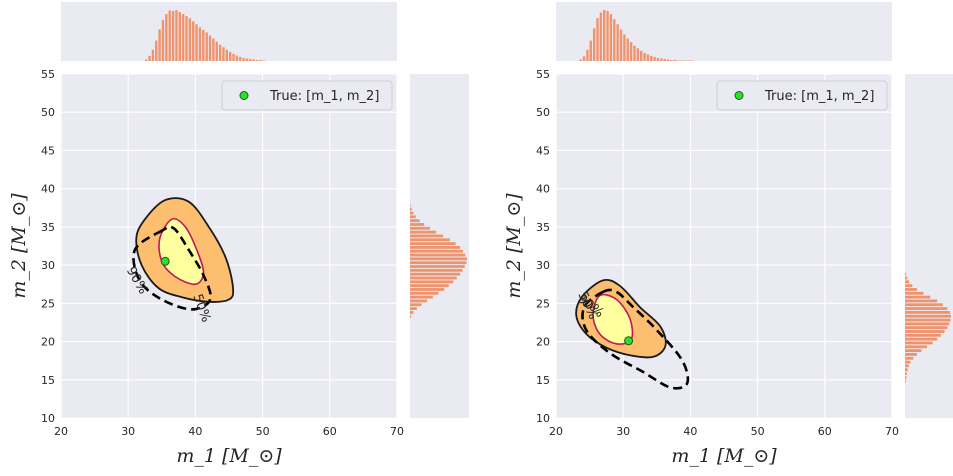 Image resolution: width=953 pixels, height=476 pixels. Describe the element at coordinates (263, 431) in the screenshot. I see `x-tick-label: 50` at that location.